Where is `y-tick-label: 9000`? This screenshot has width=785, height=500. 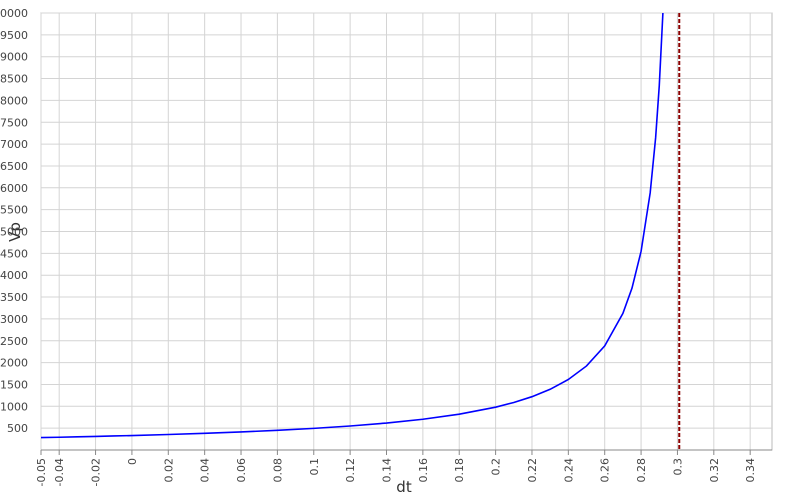 y-tick-label: 9000 is located at coordinates (14, 57).